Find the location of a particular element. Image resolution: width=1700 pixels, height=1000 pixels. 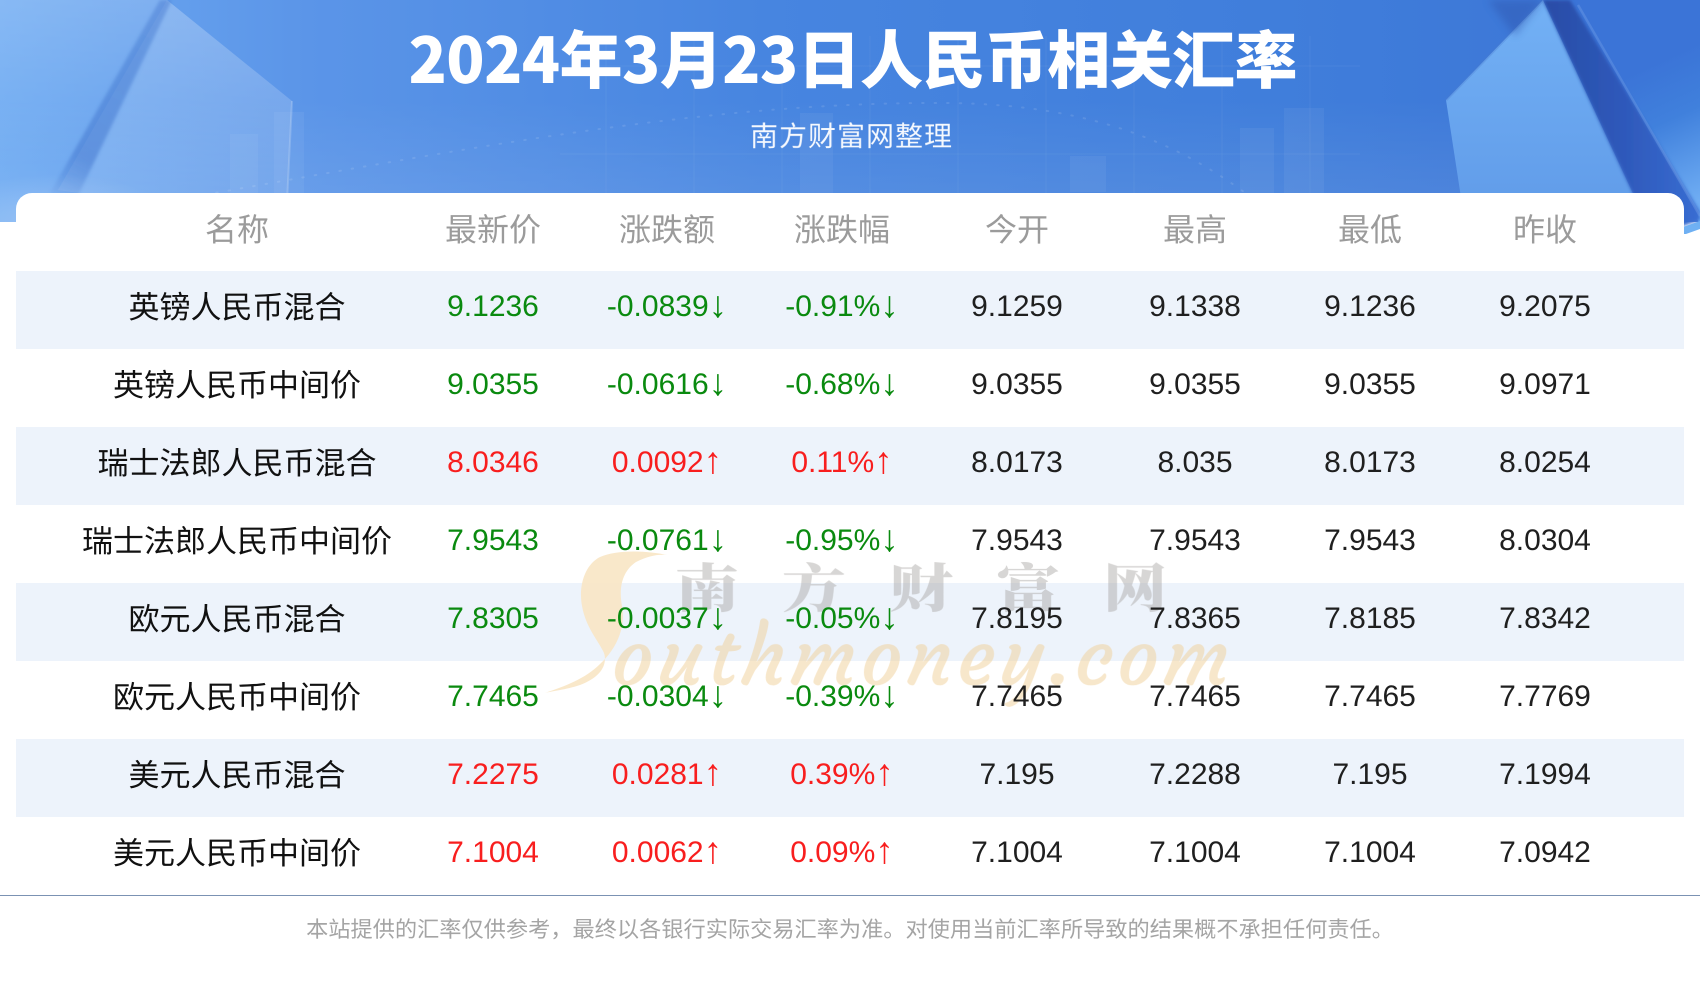

svg-text: 9.0971 is located at coordinates (1545, 384).